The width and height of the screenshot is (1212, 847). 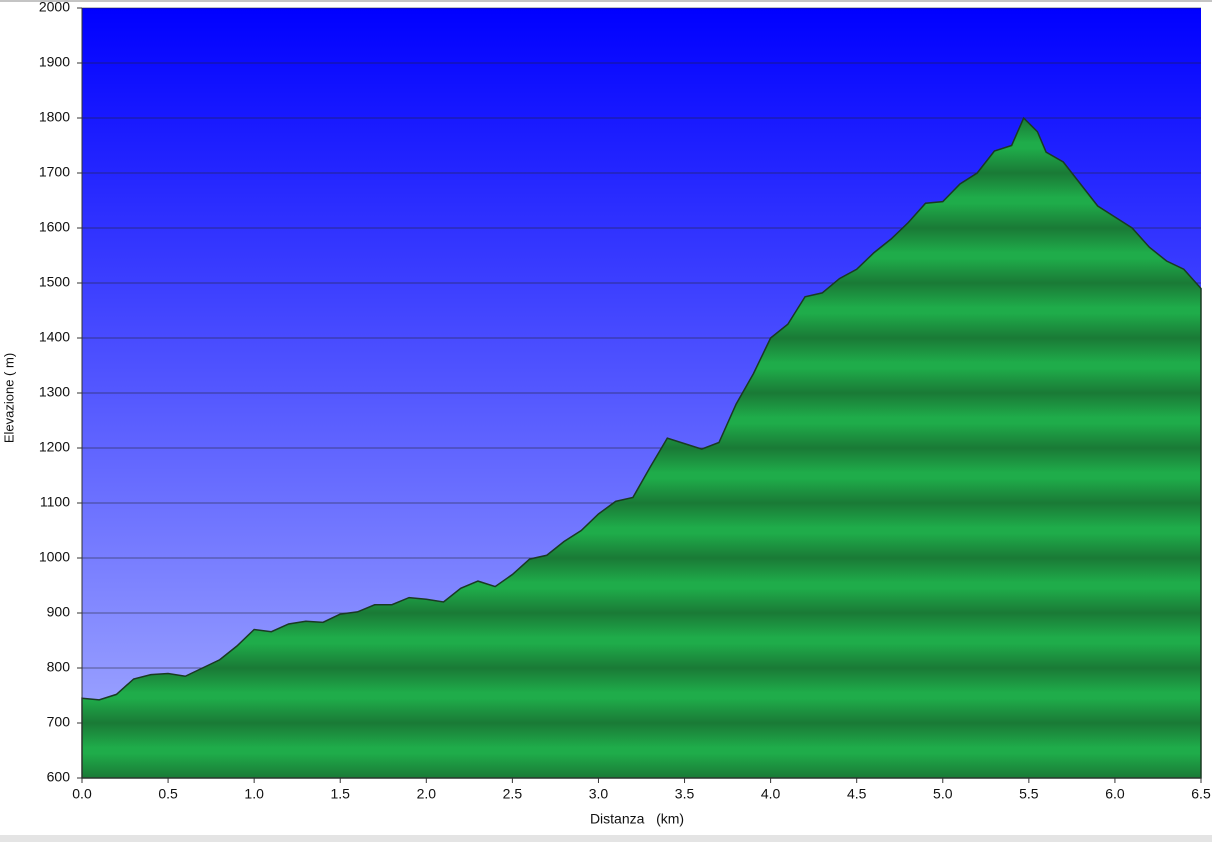 I want to click on y-tick-label: 1300, so click(x=54, y=392).